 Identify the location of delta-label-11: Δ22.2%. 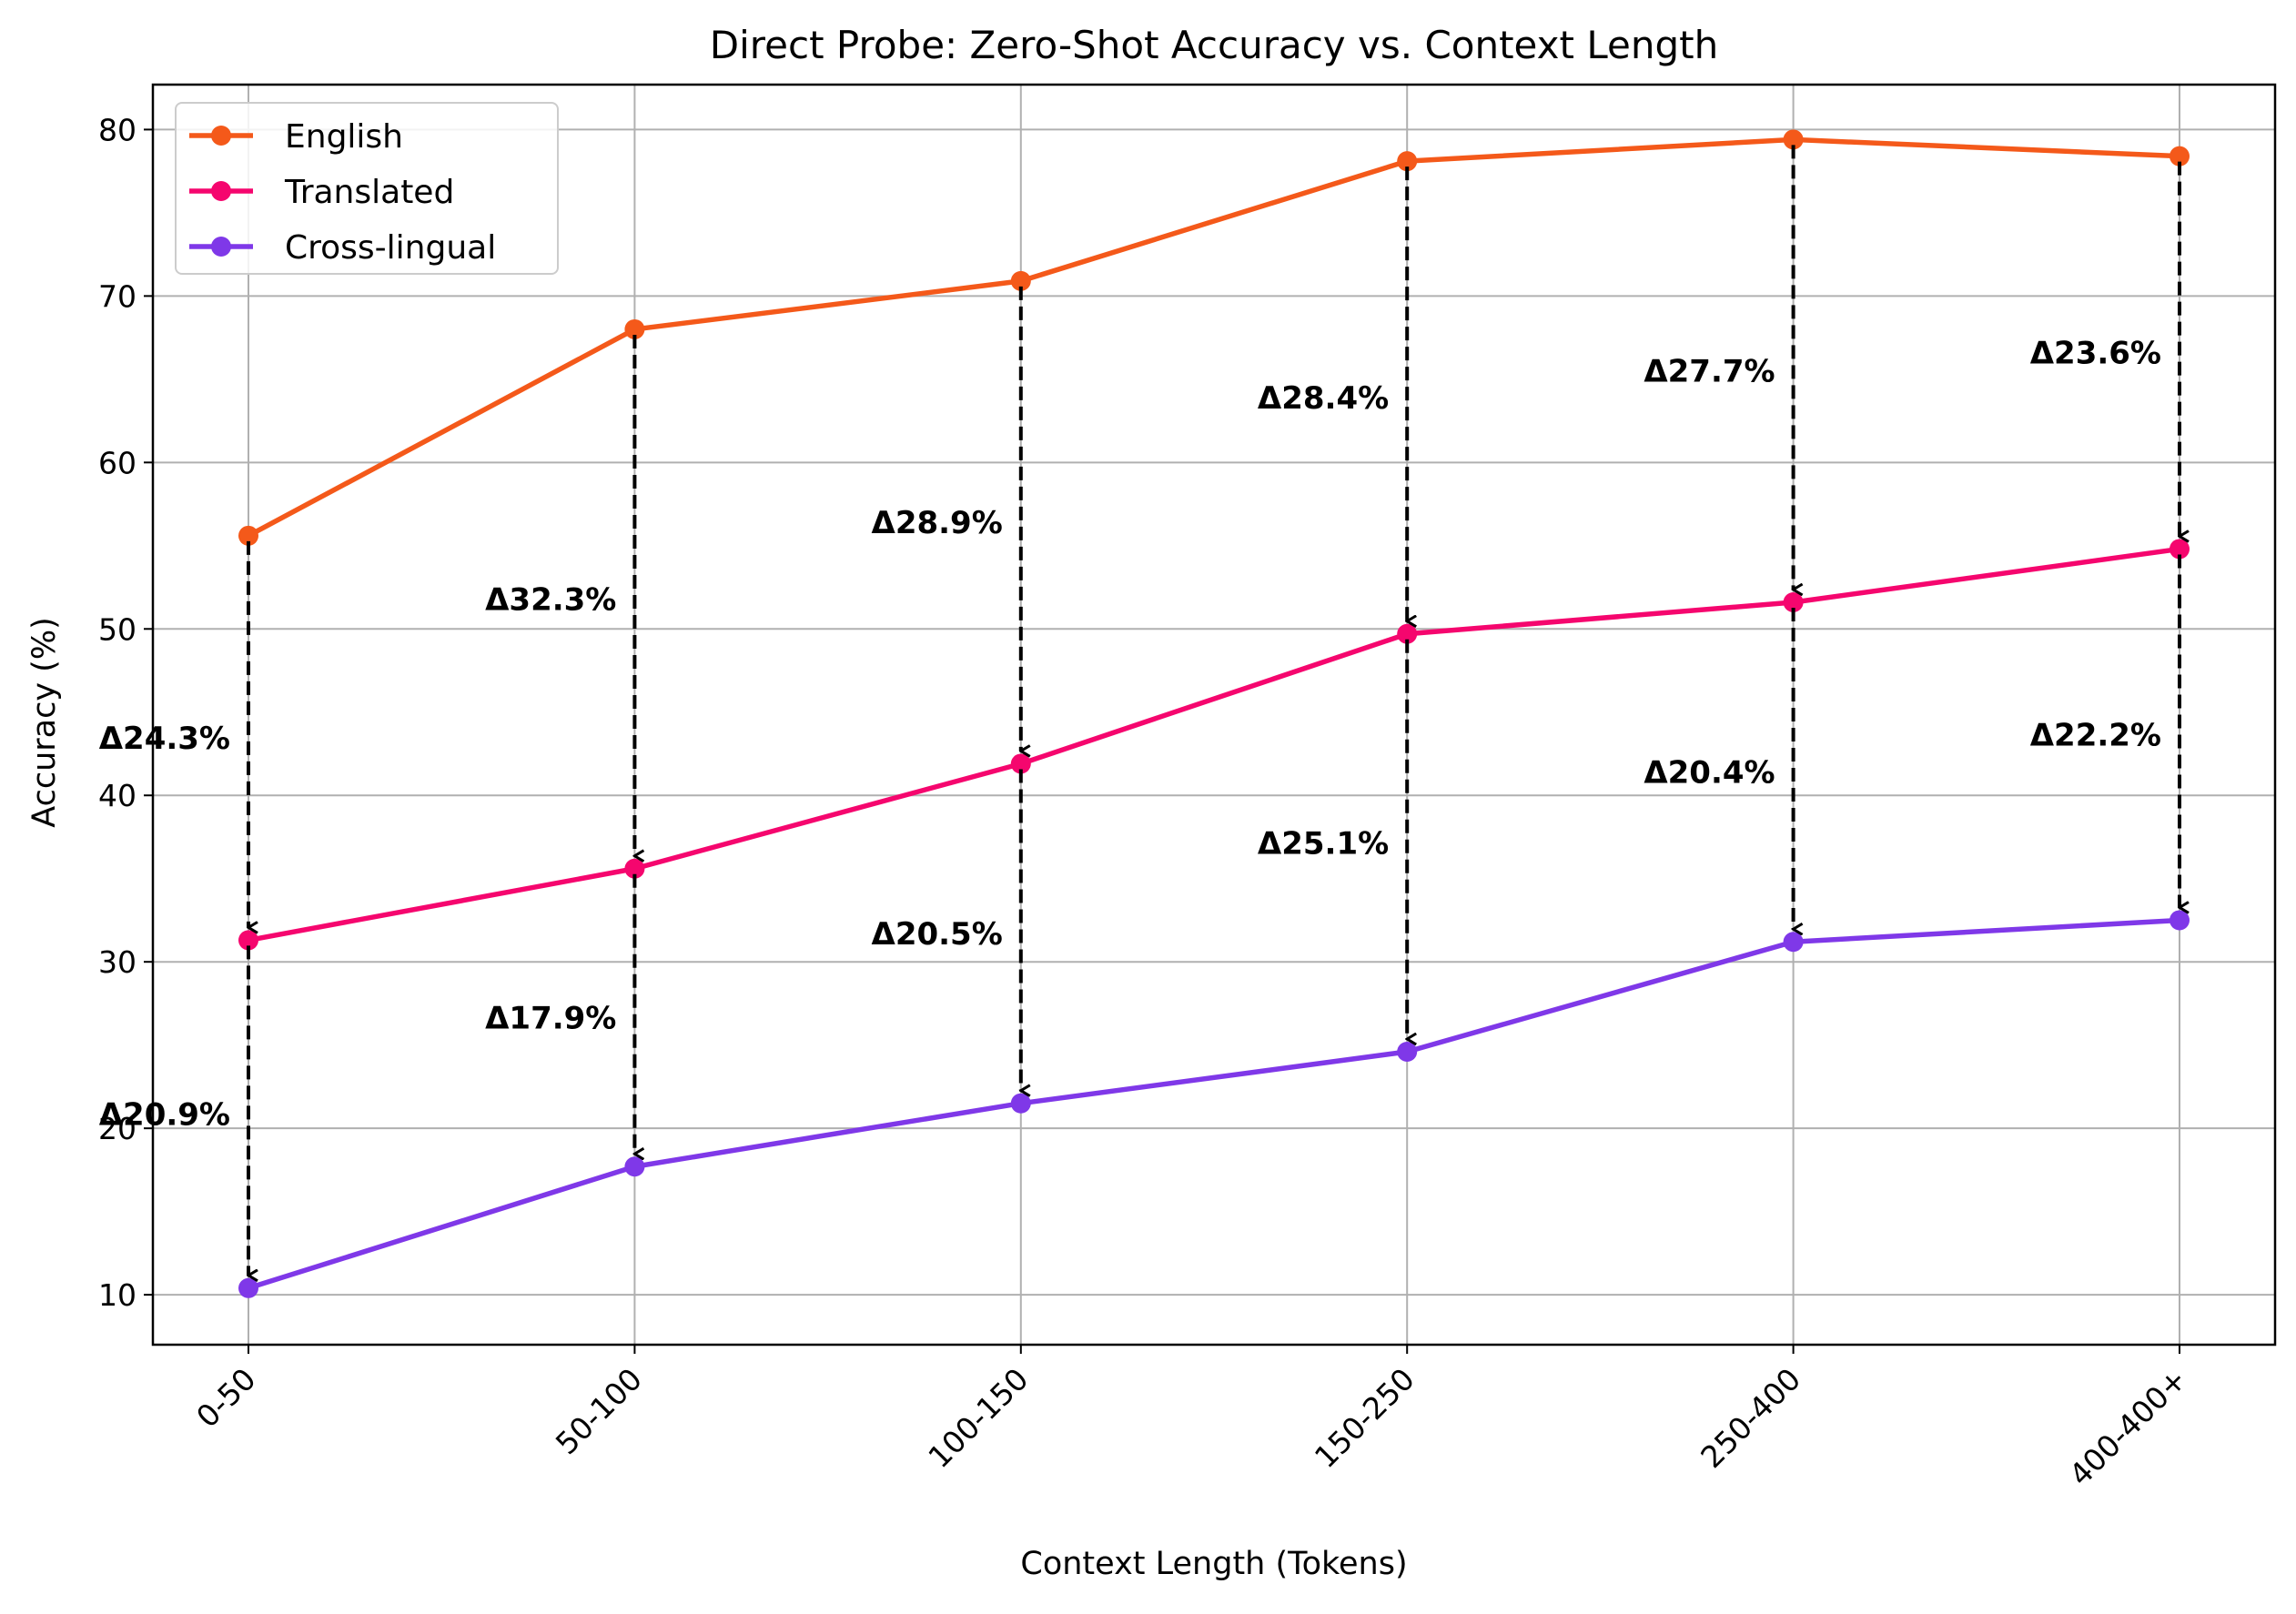
(2095, 735).